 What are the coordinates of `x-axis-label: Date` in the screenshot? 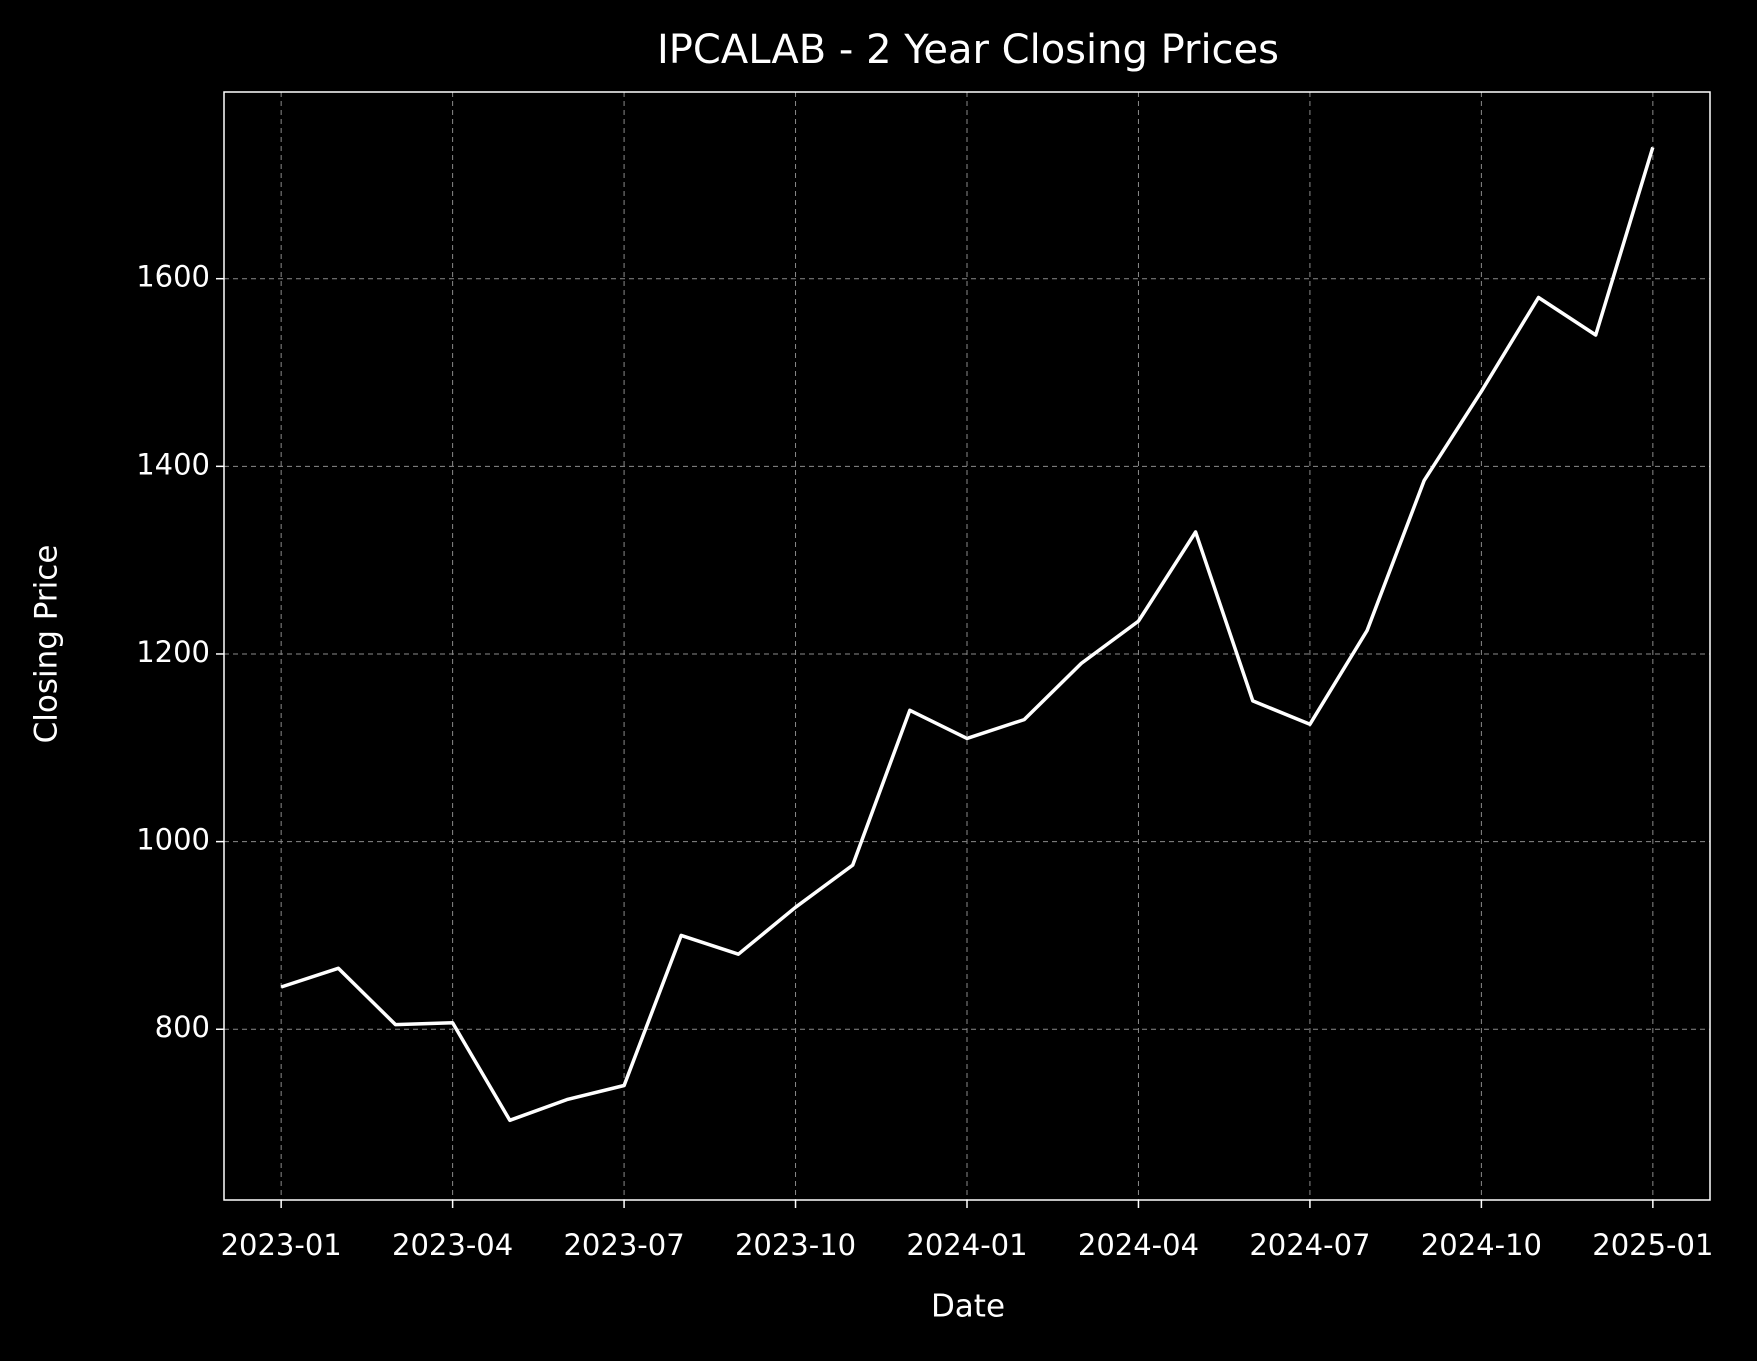 It's located at (968, 1307).